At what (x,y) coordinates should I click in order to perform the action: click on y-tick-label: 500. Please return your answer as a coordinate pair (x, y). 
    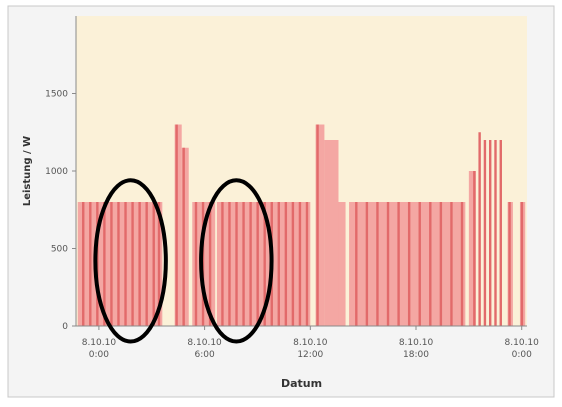
    Looking at the image, I should click on (59, 250).